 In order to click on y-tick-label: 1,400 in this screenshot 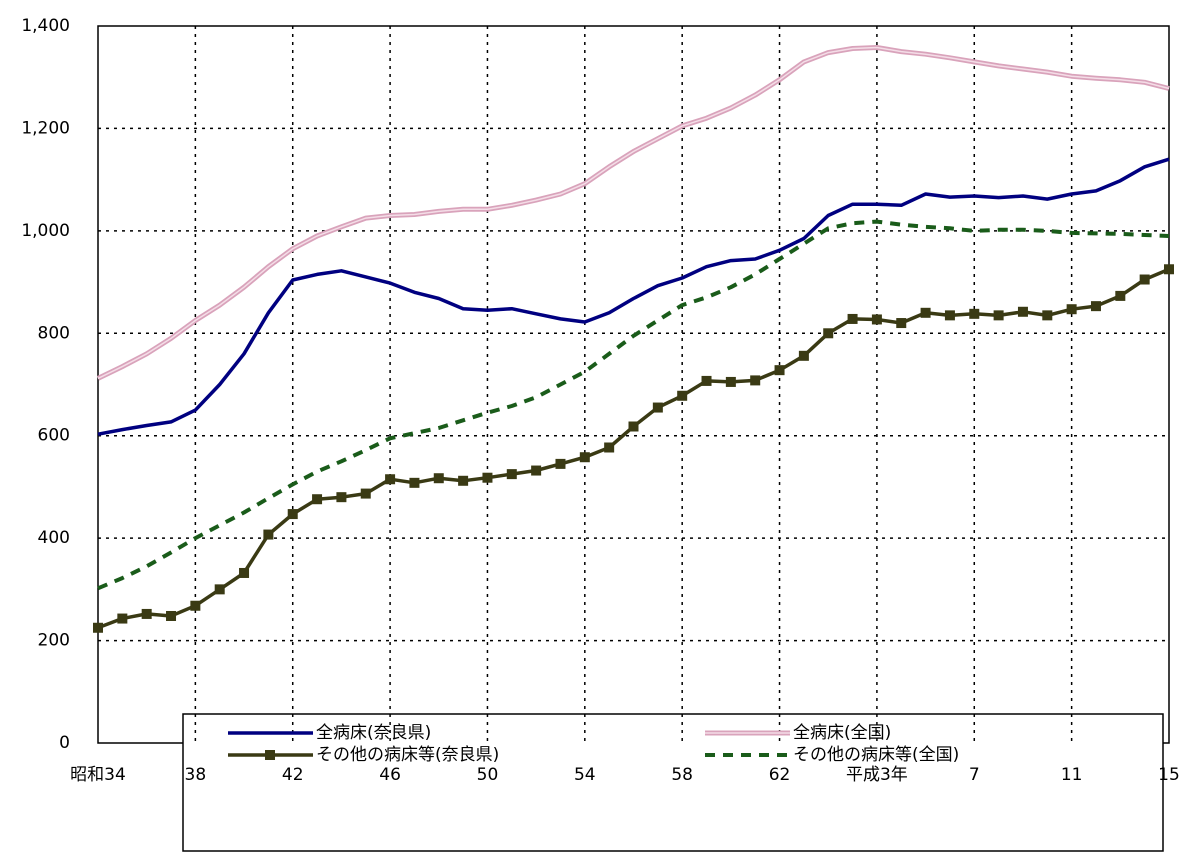, I will do `click(45, 26)`.